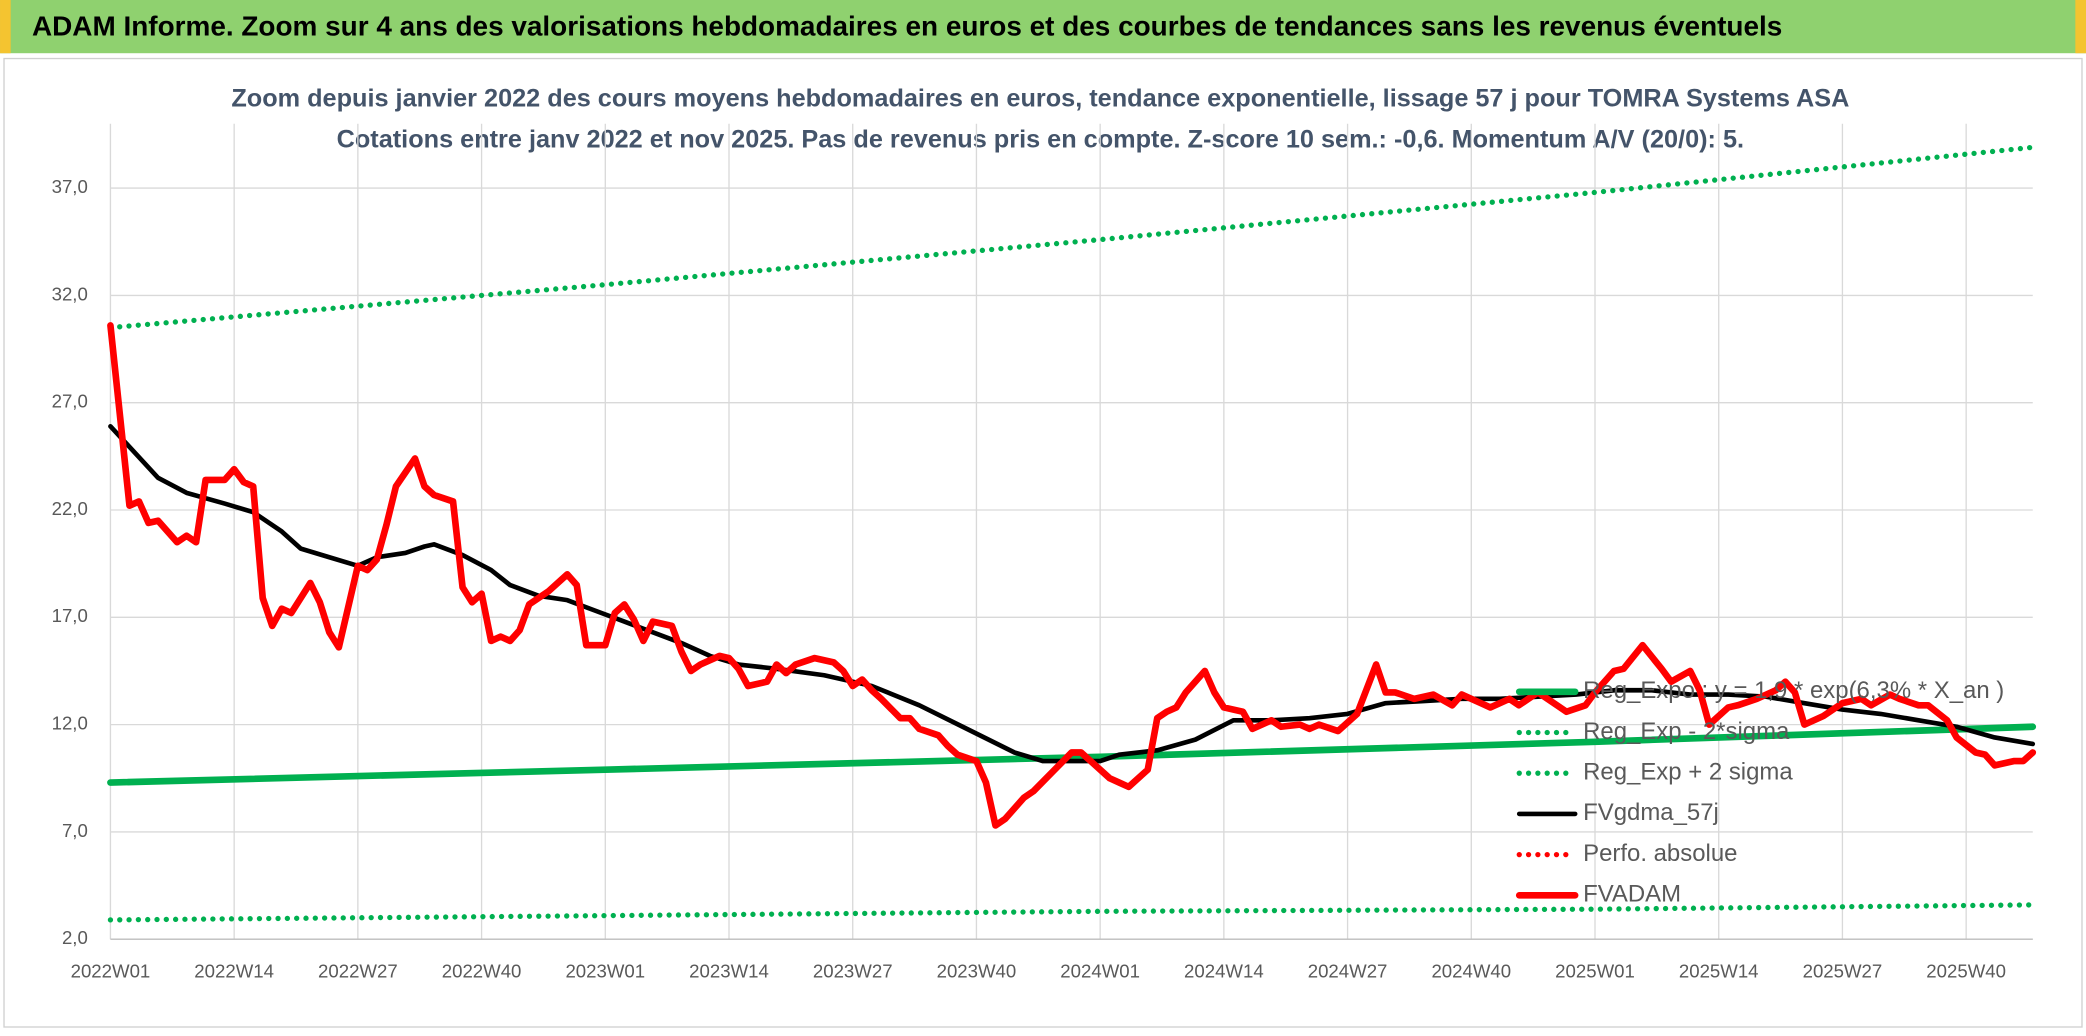  Describe the element at coordinates (234, 970) in the screenshot. I see `x-tick-label: 2022W14` at that location.